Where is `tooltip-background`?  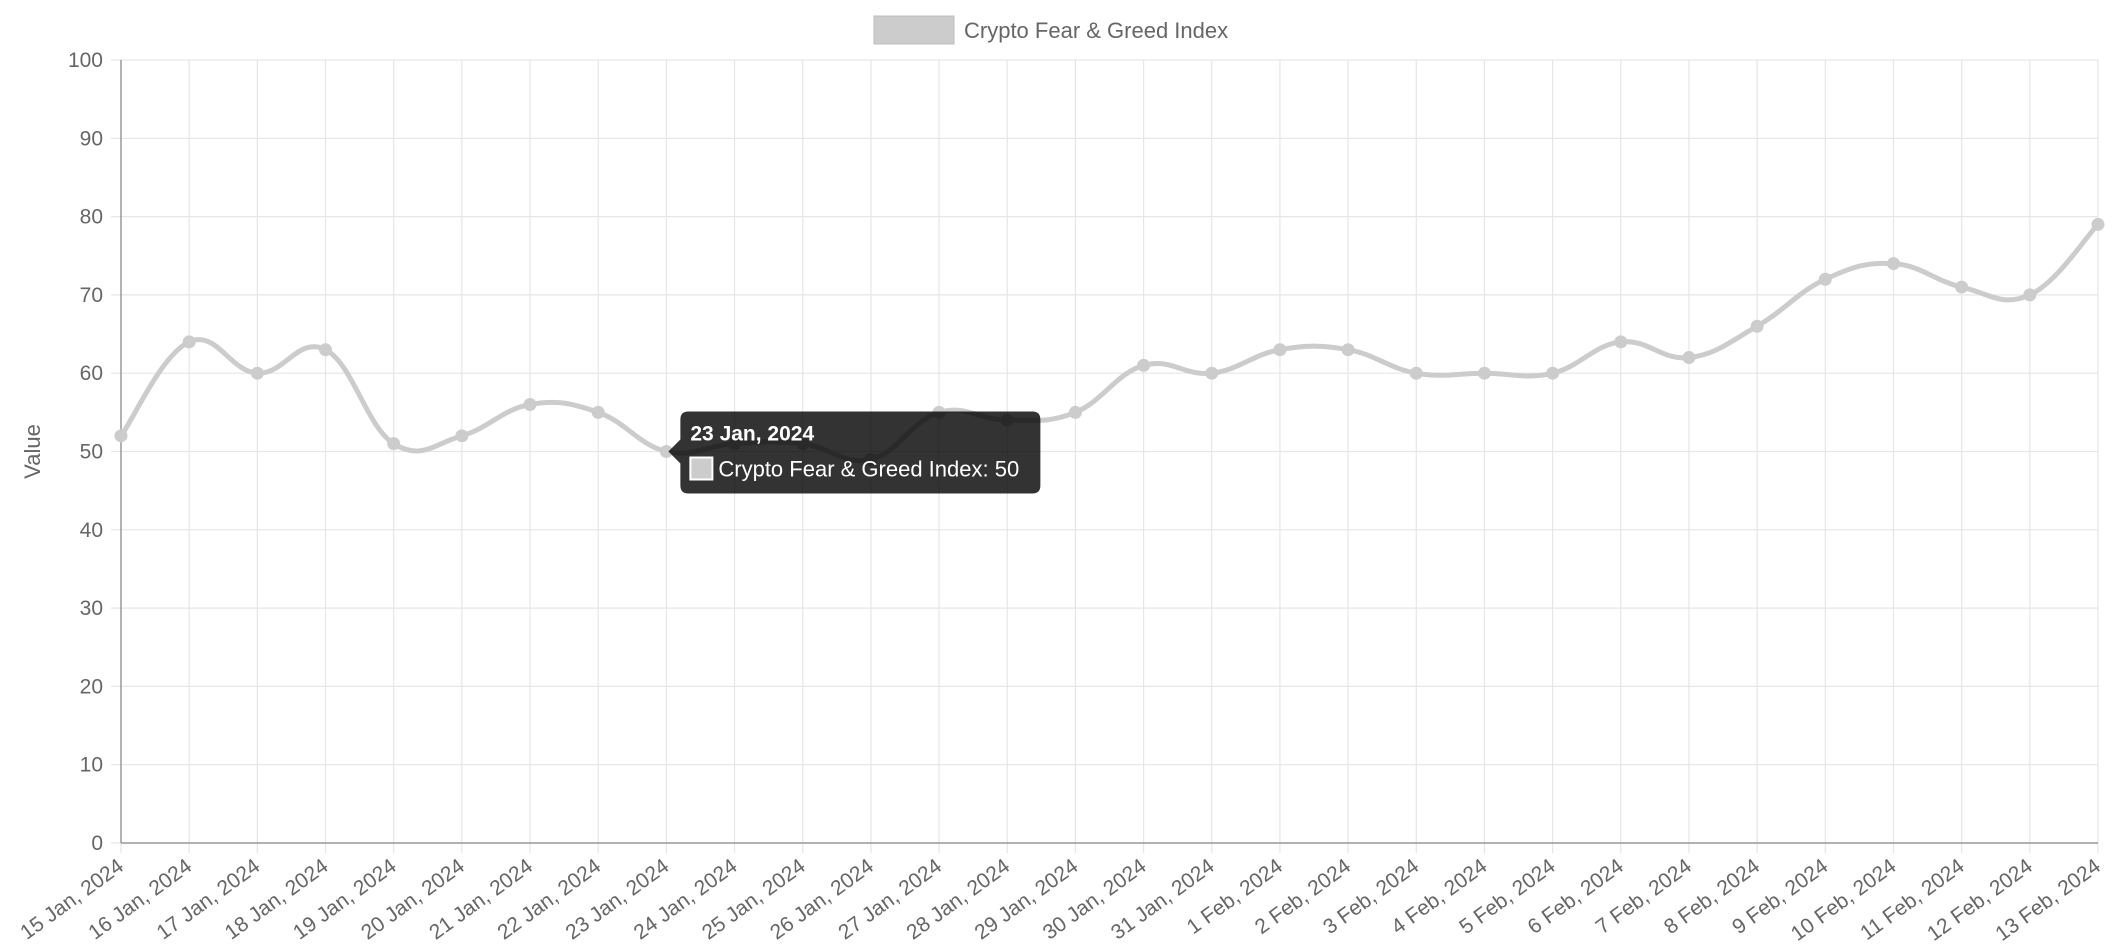
tooltip-background is located at coordinates (854, 452).